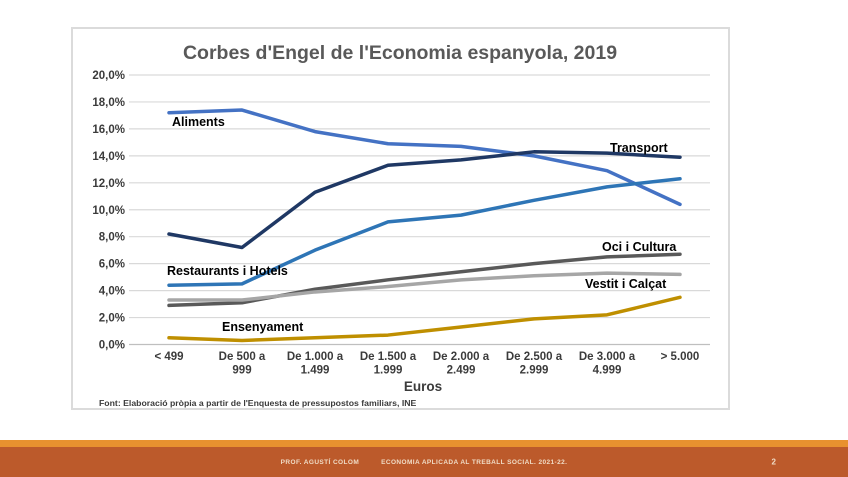 Image resolution: width=848 pixels, height=477 pixels. Describe the element at coordinates (639, 247) in the screenshot. I see `series-label-oci-i-cultura: Oci i Cultura` at that location.